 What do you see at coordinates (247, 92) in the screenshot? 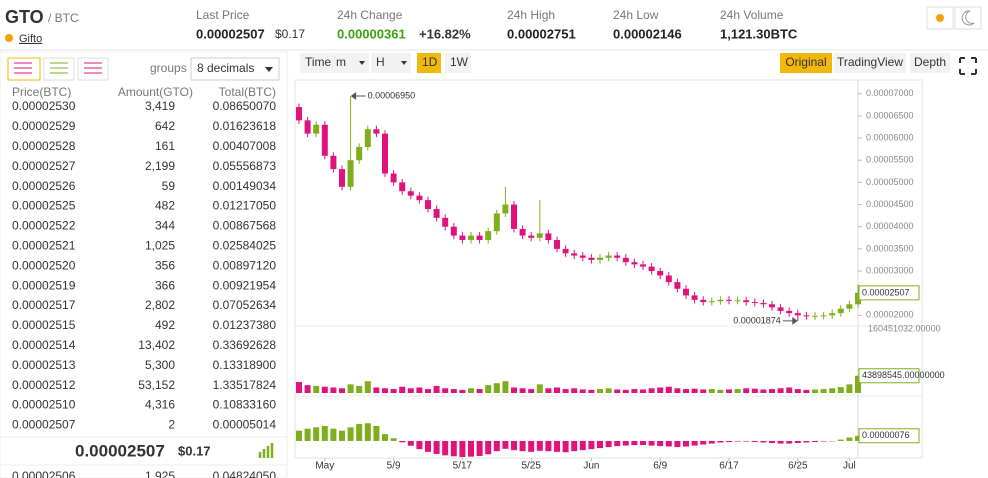
I see `column-header: Total(BTC)` at bounding box center [247, 92].